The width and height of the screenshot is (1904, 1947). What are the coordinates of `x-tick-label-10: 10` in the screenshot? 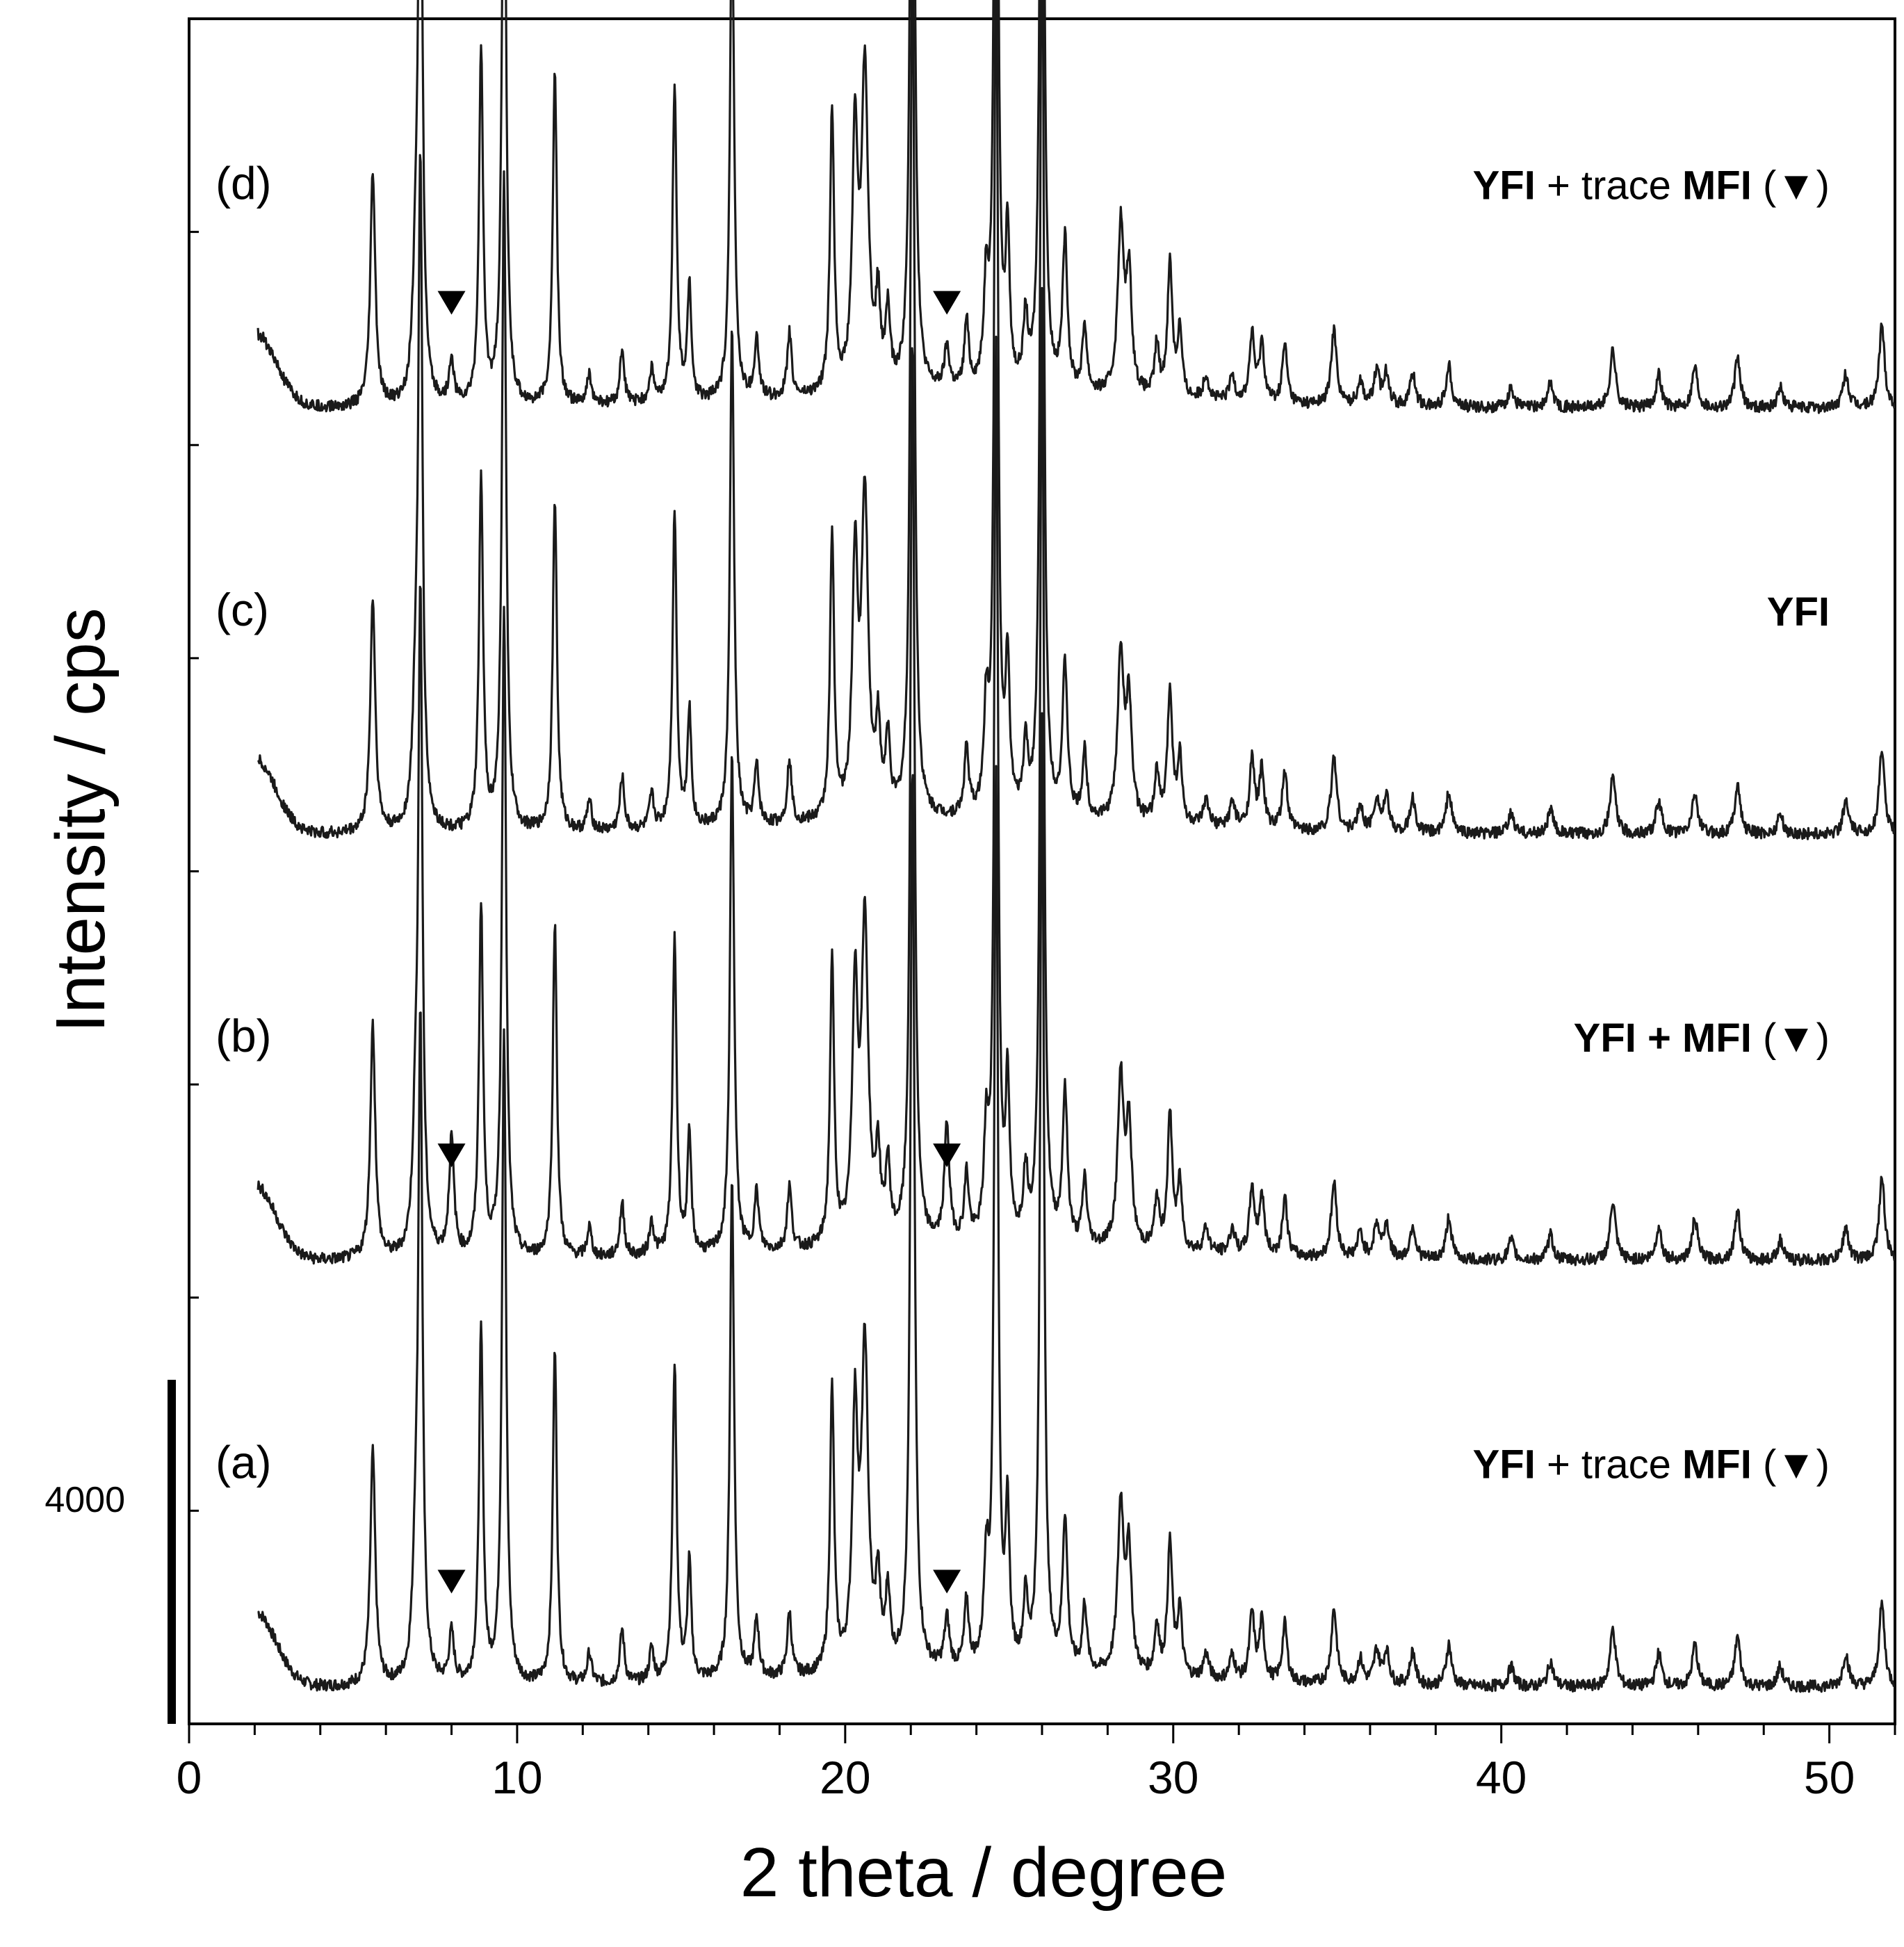 It's located at (516, 1778).